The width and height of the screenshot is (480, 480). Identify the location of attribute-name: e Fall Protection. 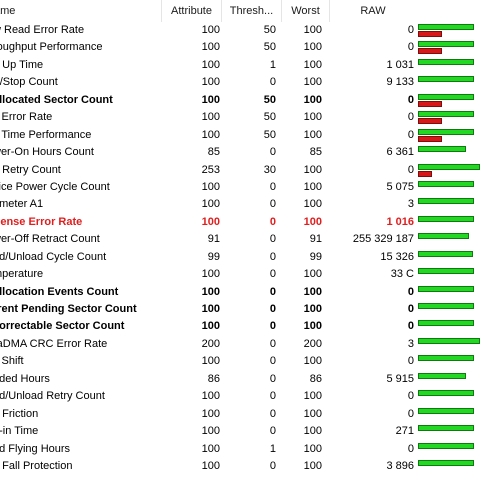
(36, 465).